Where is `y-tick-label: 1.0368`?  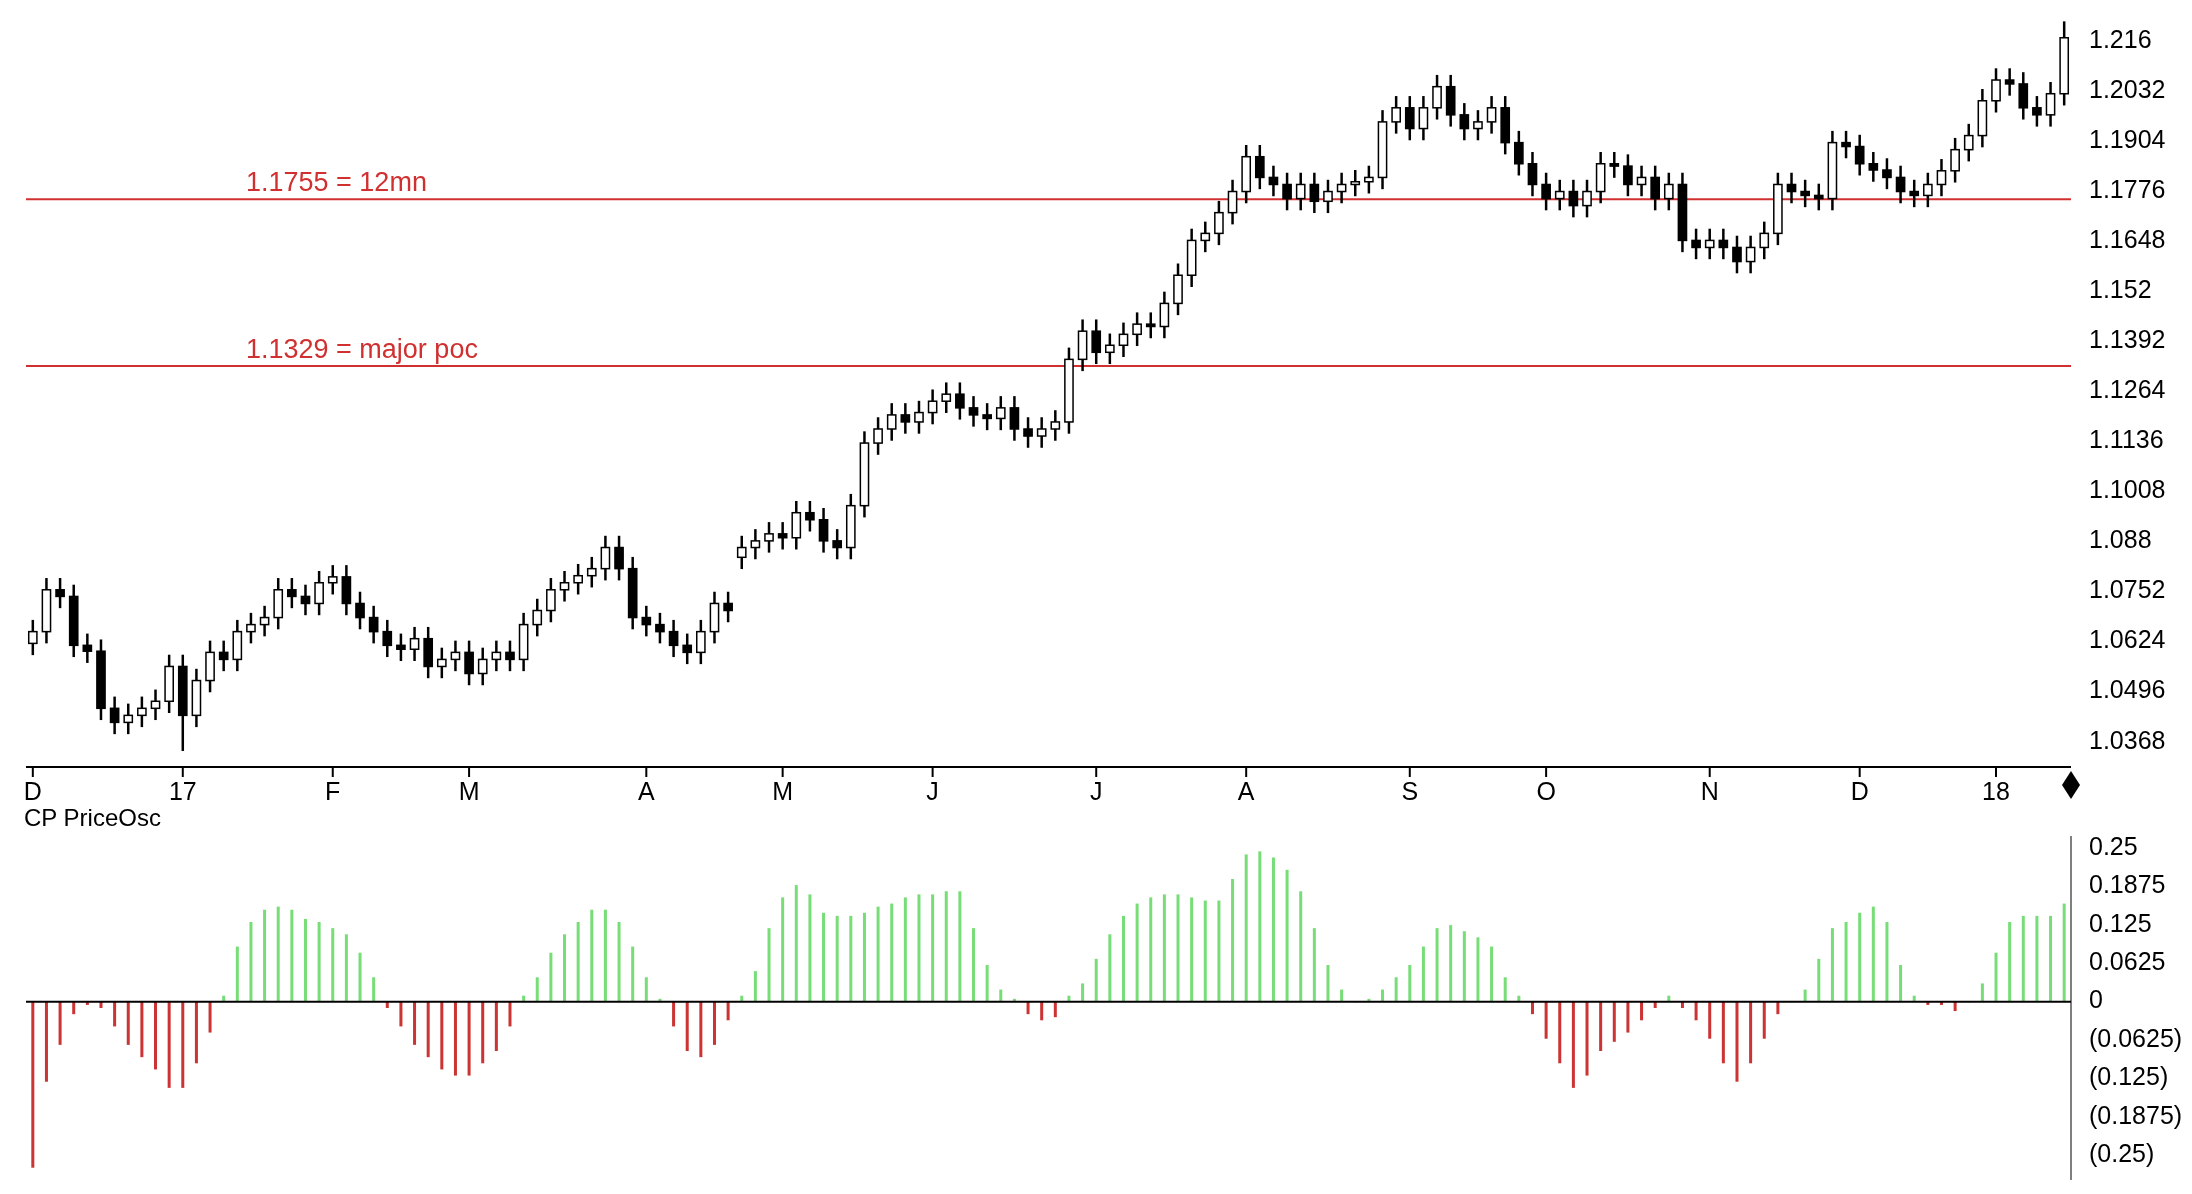
y-tick-label: 1.0368 is located at coordinates (2127, 739).